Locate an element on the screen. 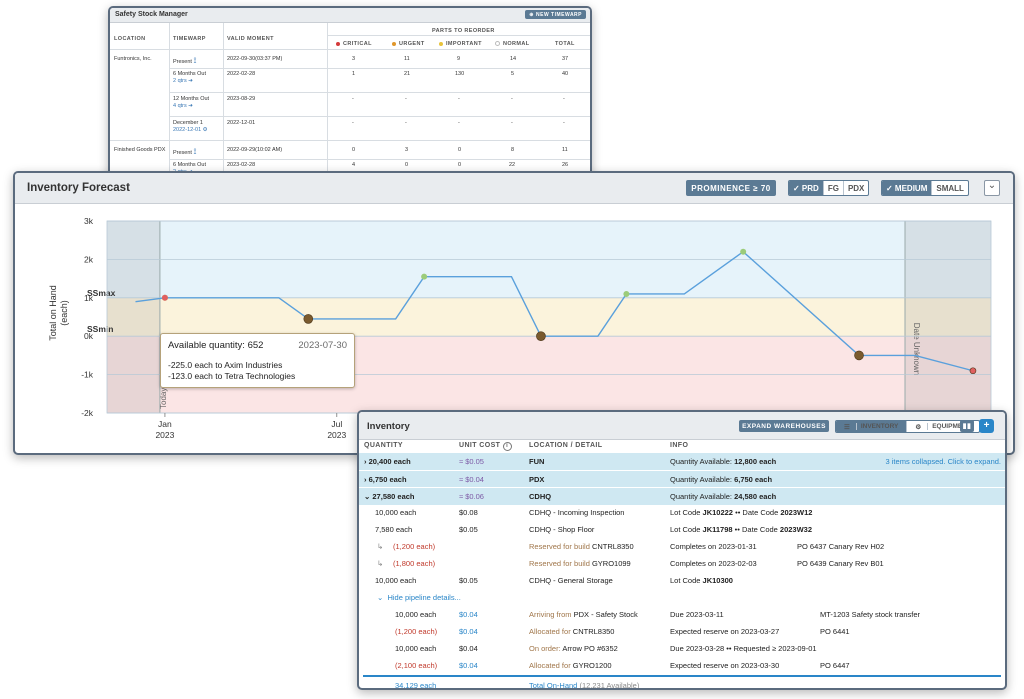  col-valid-moment: VALID MOMENT is located at coordinates (250, 39).